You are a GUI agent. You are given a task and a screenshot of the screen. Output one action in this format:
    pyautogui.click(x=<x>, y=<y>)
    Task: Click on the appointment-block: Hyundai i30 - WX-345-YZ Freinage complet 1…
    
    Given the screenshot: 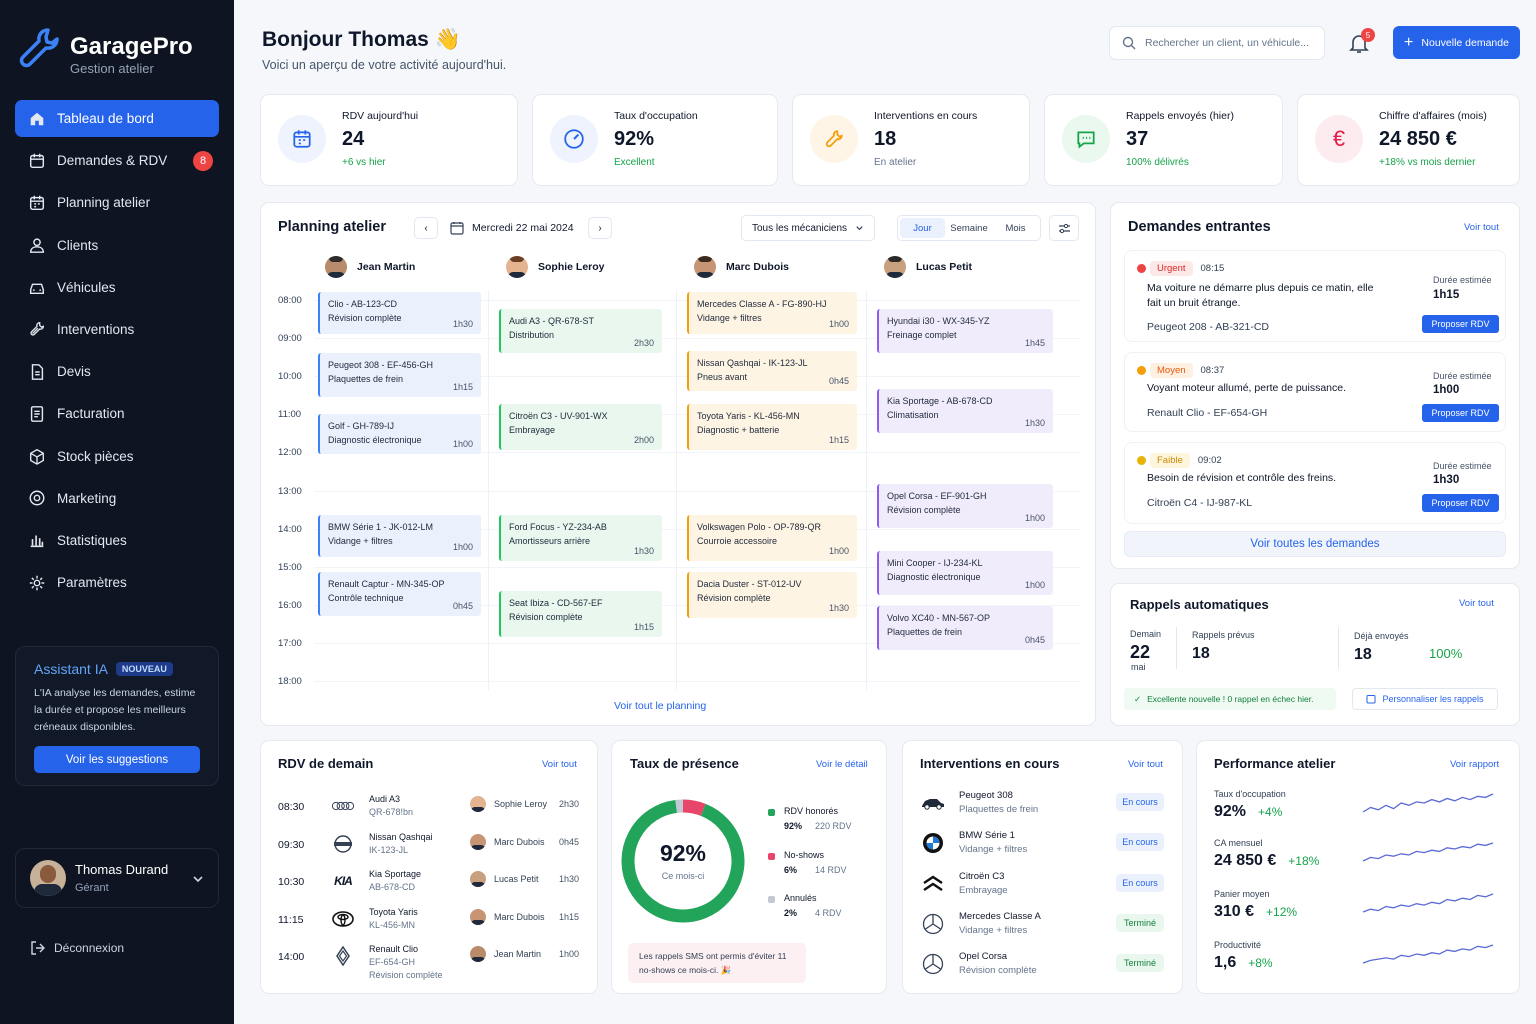 What is the action you would take?
    pyautogui.click(x=965, y=331)
    